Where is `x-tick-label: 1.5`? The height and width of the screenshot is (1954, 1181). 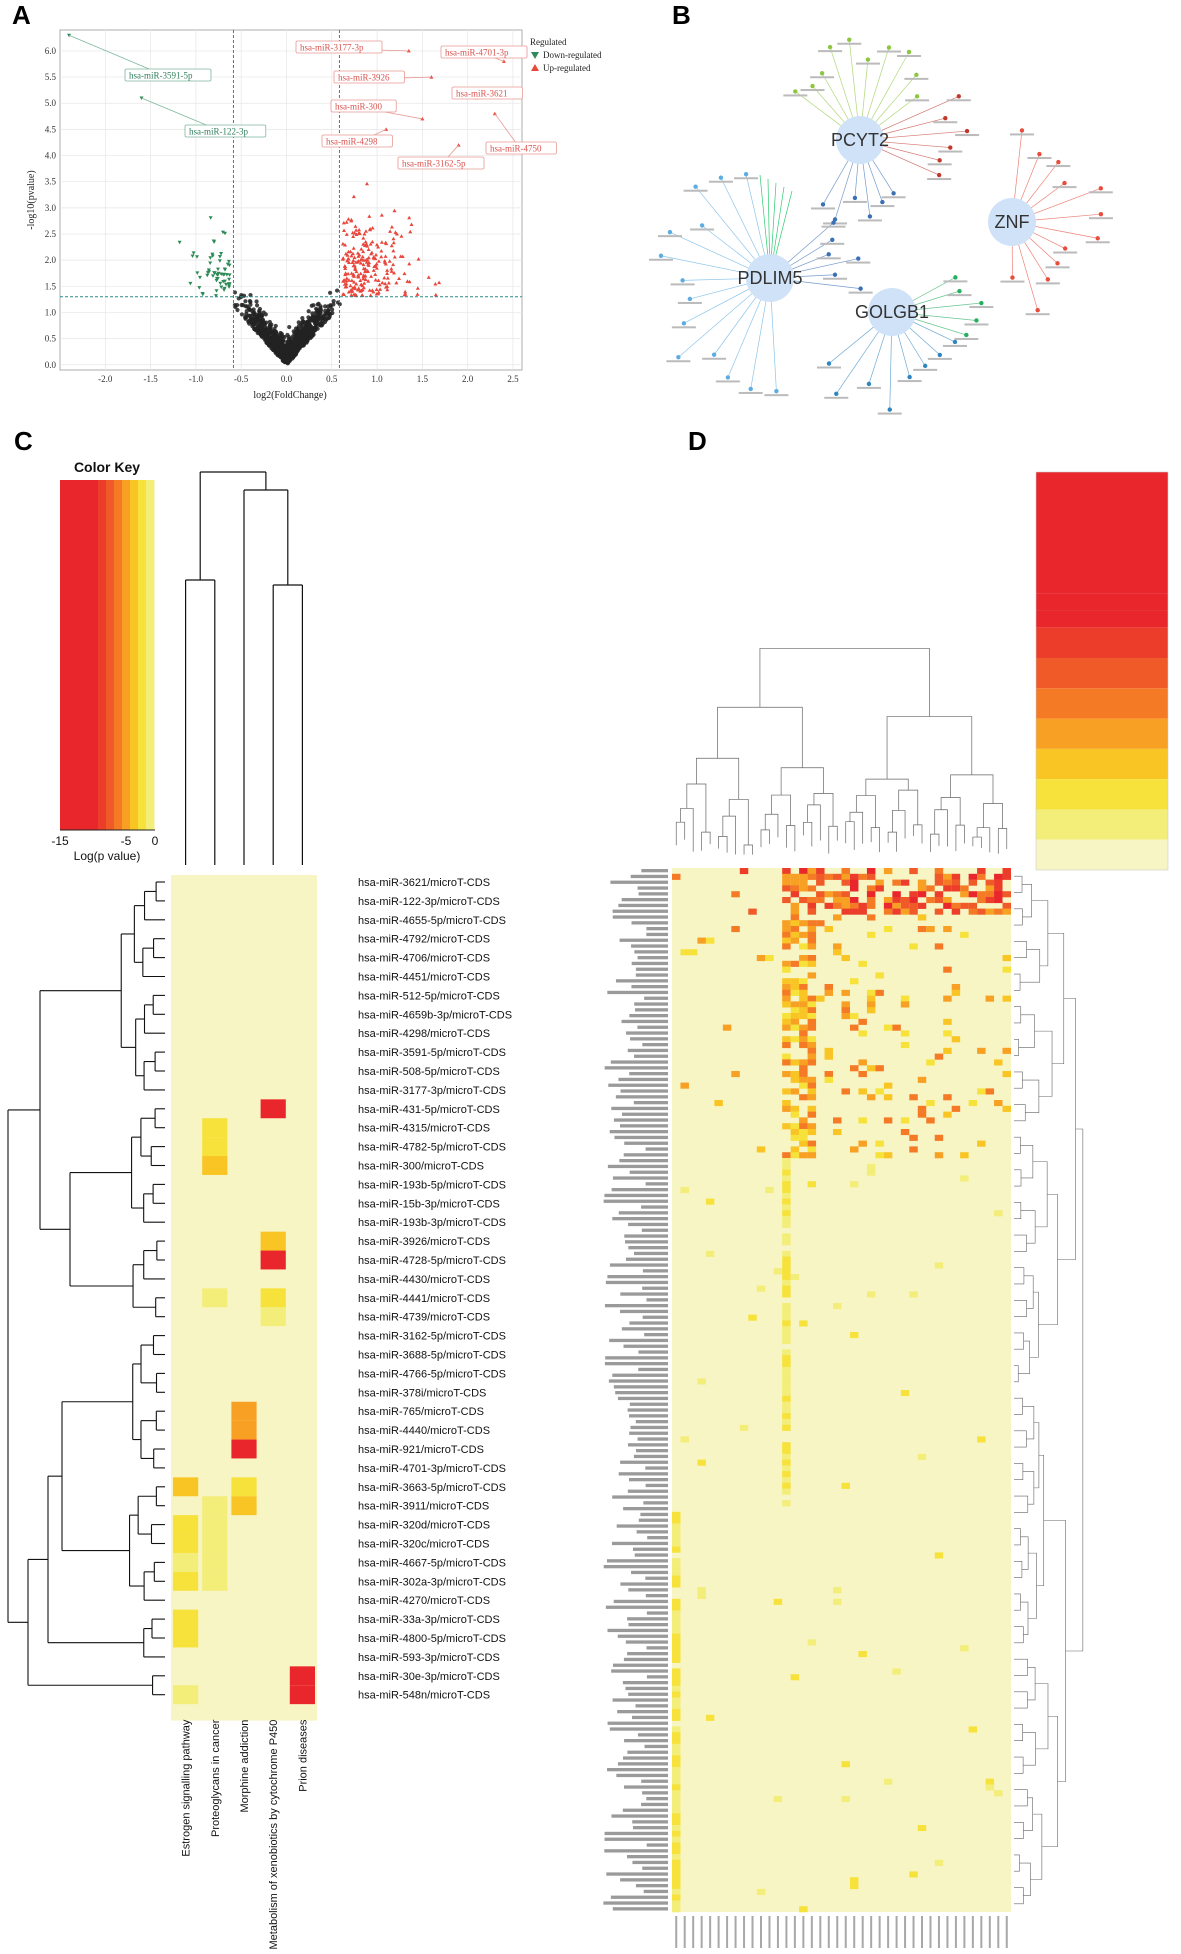 x-tick-label: 1.5 is located at coordinates (423, 379).